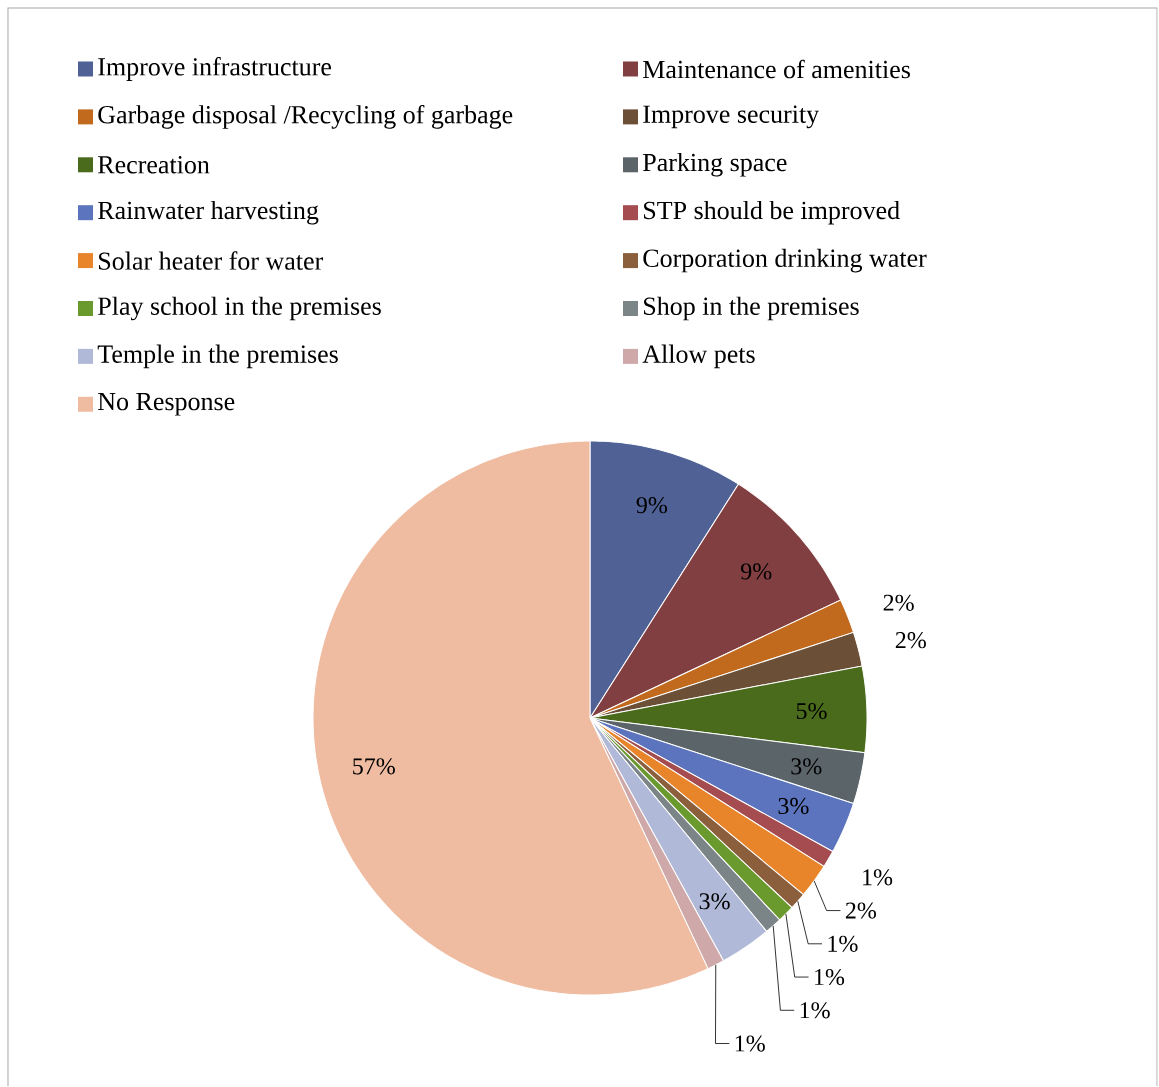 The image size is (1159, 1087). I want to click on data-label: 57%, so click(374, 766).